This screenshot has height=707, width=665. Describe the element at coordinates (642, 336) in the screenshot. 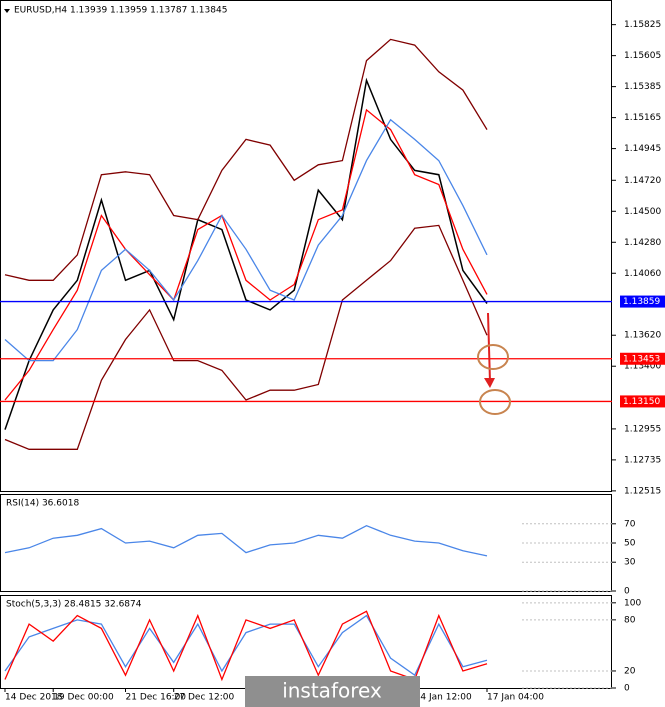

I see `y-tick-label: 1.13620` at that location.